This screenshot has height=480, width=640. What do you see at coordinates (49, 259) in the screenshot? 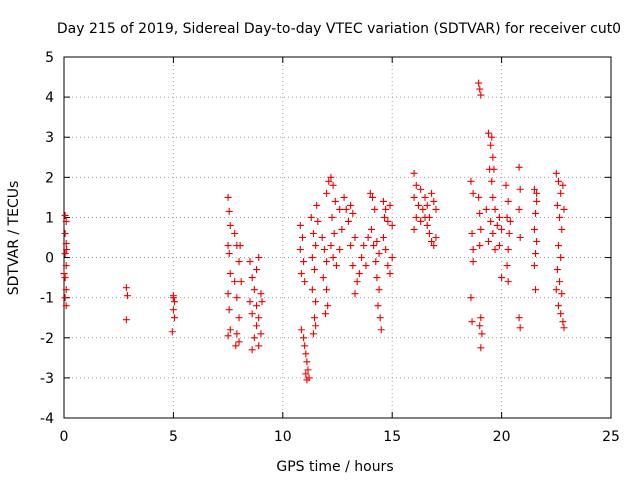
I see `y-tick-label: 0` at bounding box center [49, 259].